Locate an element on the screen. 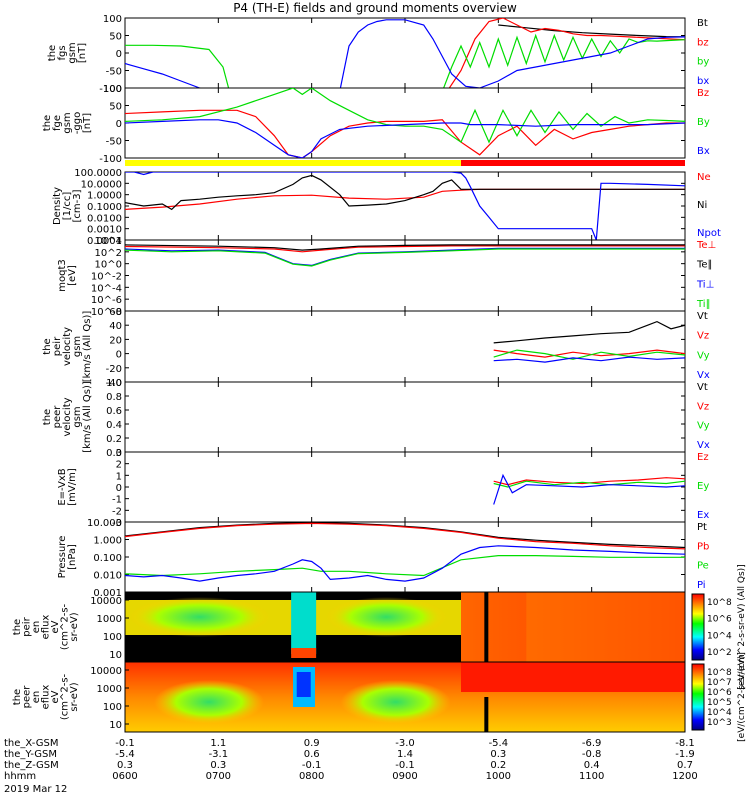  y-axis-label: E=-VxB[mV/m] is located at coordinates (67, 487).